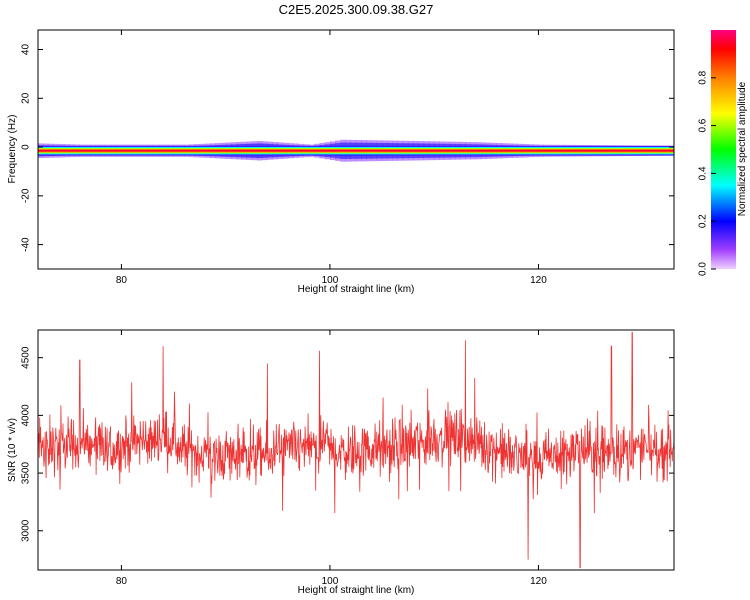 The height and width of the screenshot is (600, 750). I want to click on snr-y-axis-label: SNR (10 * v/v), so click(12, 450).